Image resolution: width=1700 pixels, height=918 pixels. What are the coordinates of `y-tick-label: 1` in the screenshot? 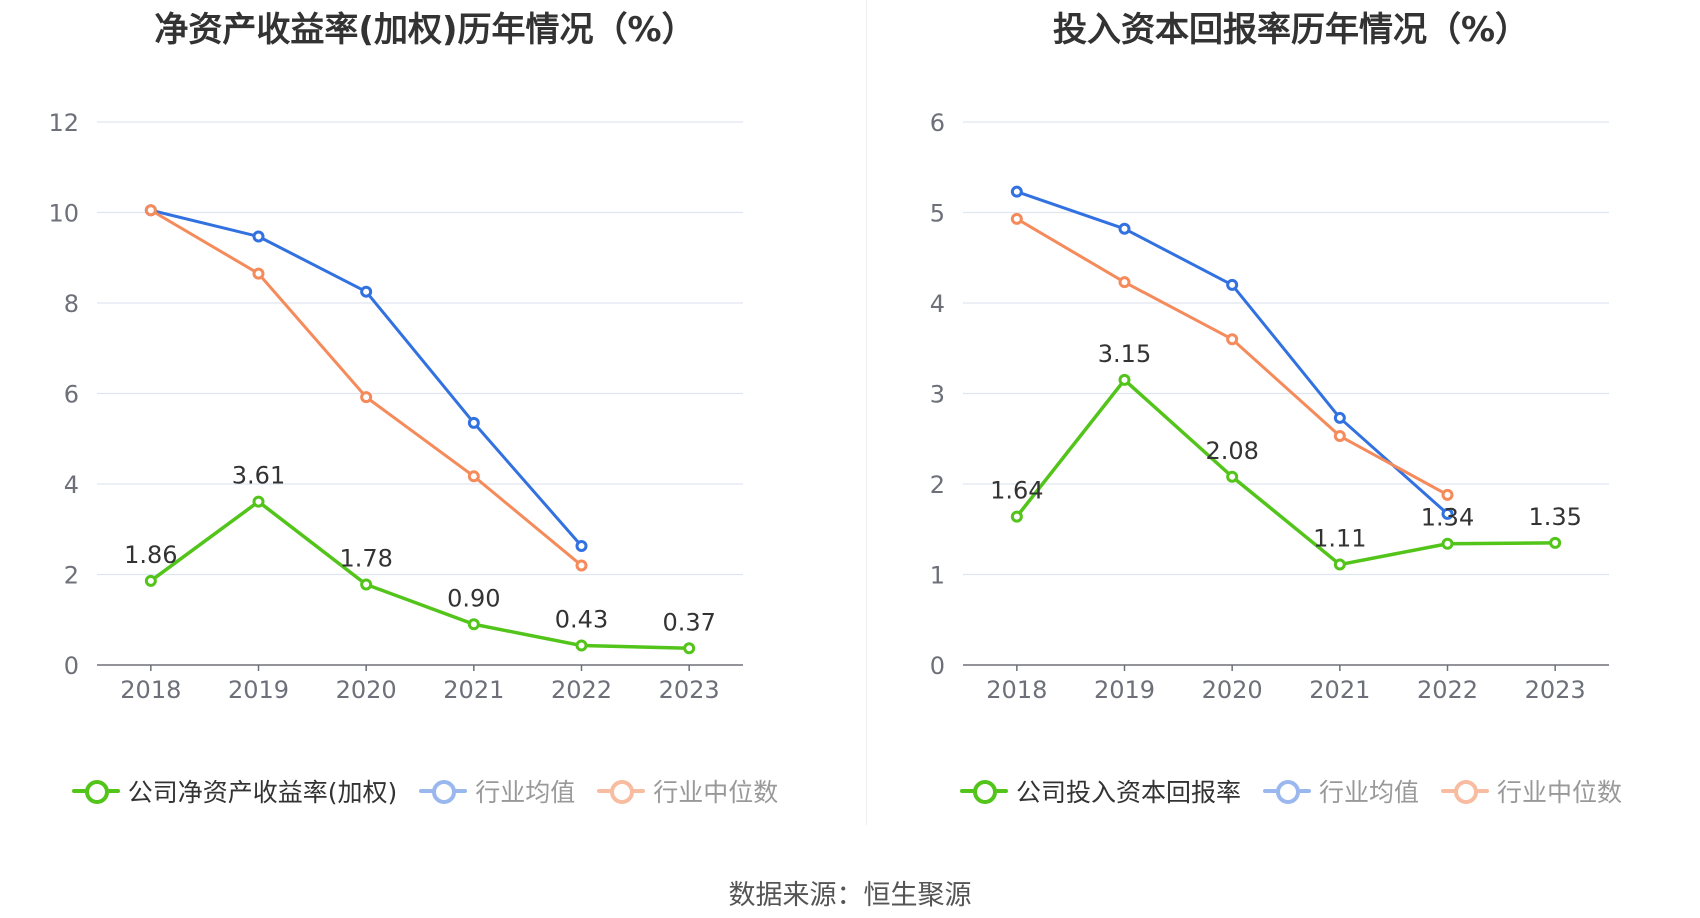 It's located at (937, 576).